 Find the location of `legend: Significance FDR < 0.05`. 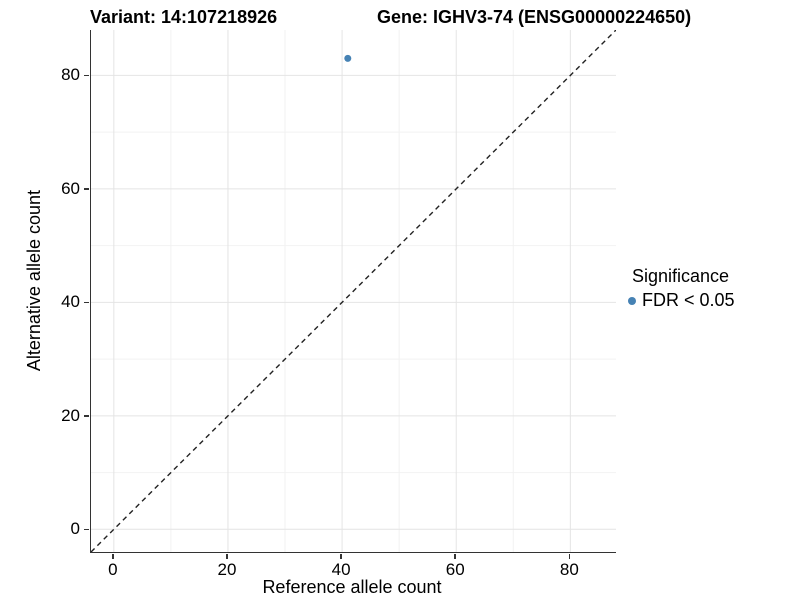

legend: Significance FDR < 0.05 is located at coordinates (681, 288).